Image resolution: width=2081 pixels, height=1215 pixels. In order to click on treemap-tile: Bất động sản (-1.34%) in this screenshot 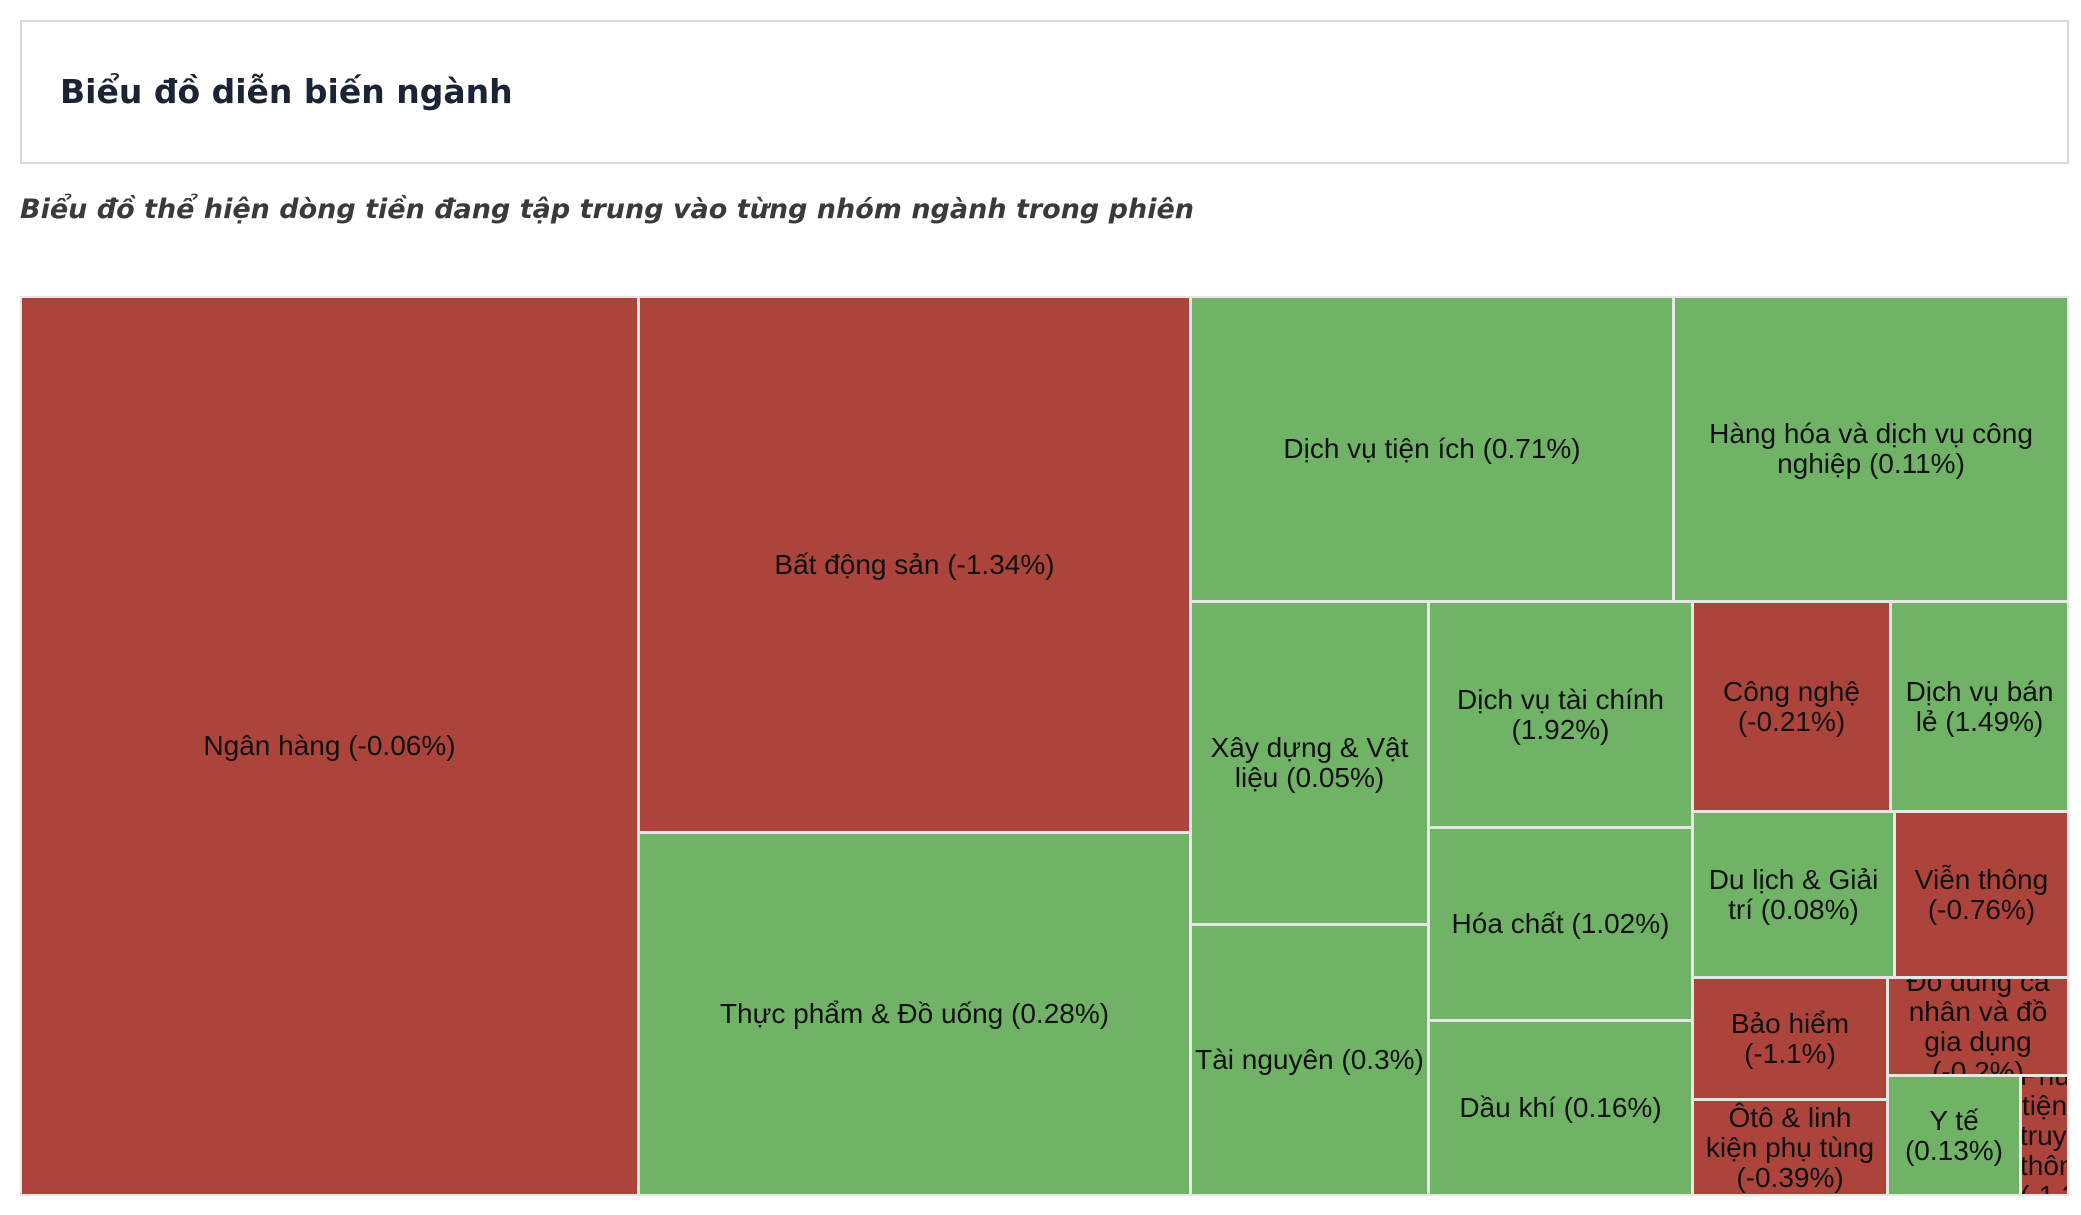, I will do `click(914, 564)`.